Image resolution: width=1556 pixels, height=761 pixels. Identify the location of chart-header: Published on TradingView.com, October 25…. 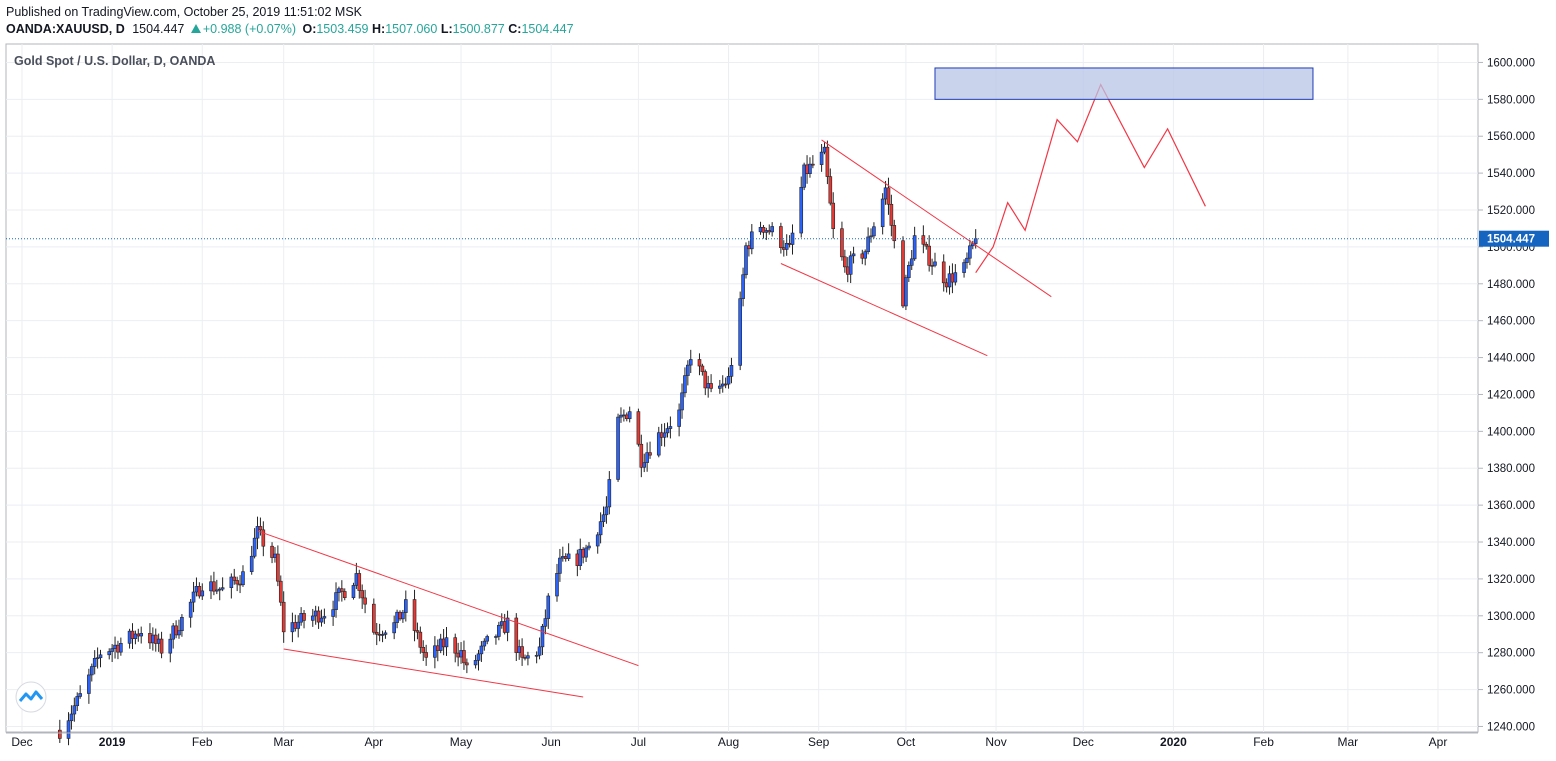
(290, 21).